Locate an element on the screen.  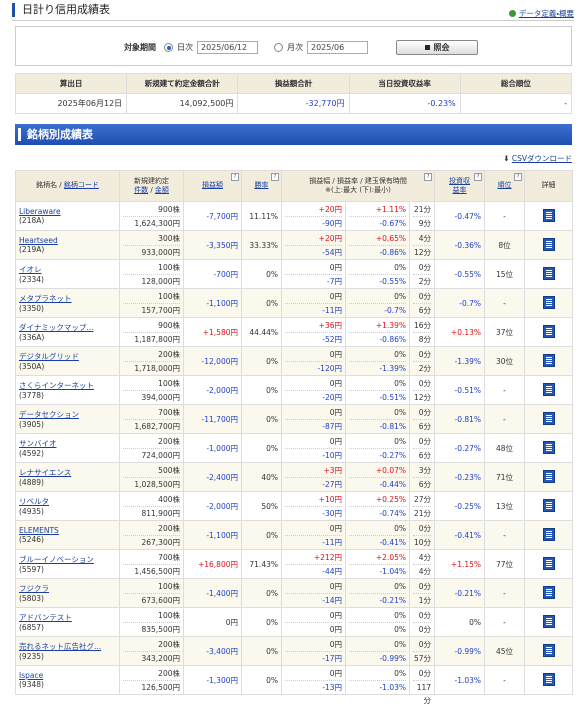
stock-name-link: Ispace is located at coordinates (31, 675).